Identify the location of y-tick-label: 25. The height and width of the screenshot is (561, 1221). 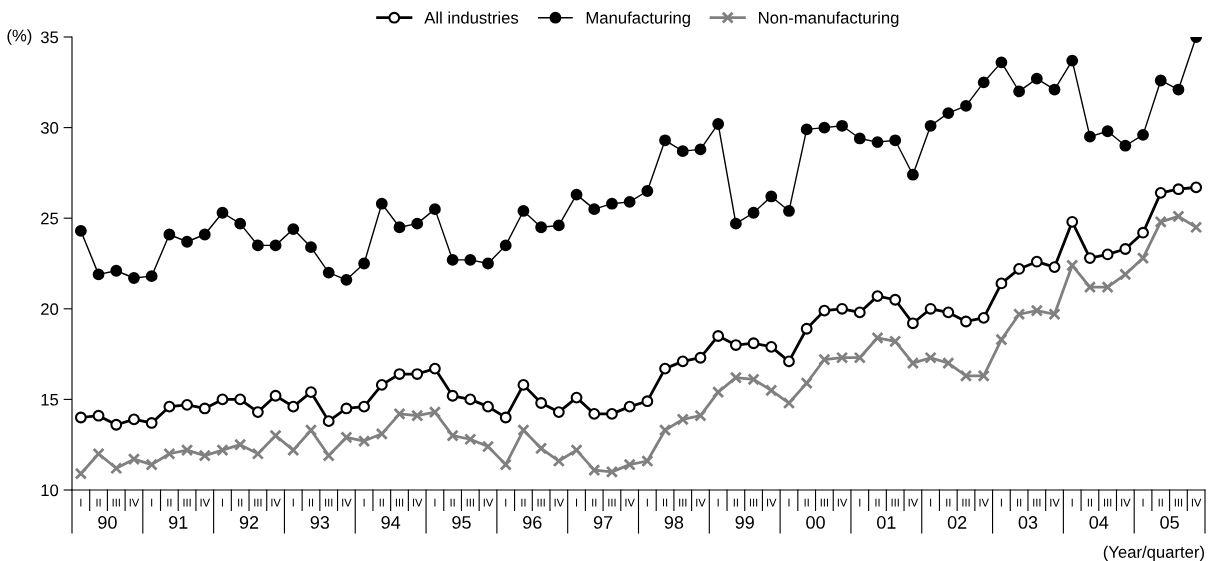
(50, 218).